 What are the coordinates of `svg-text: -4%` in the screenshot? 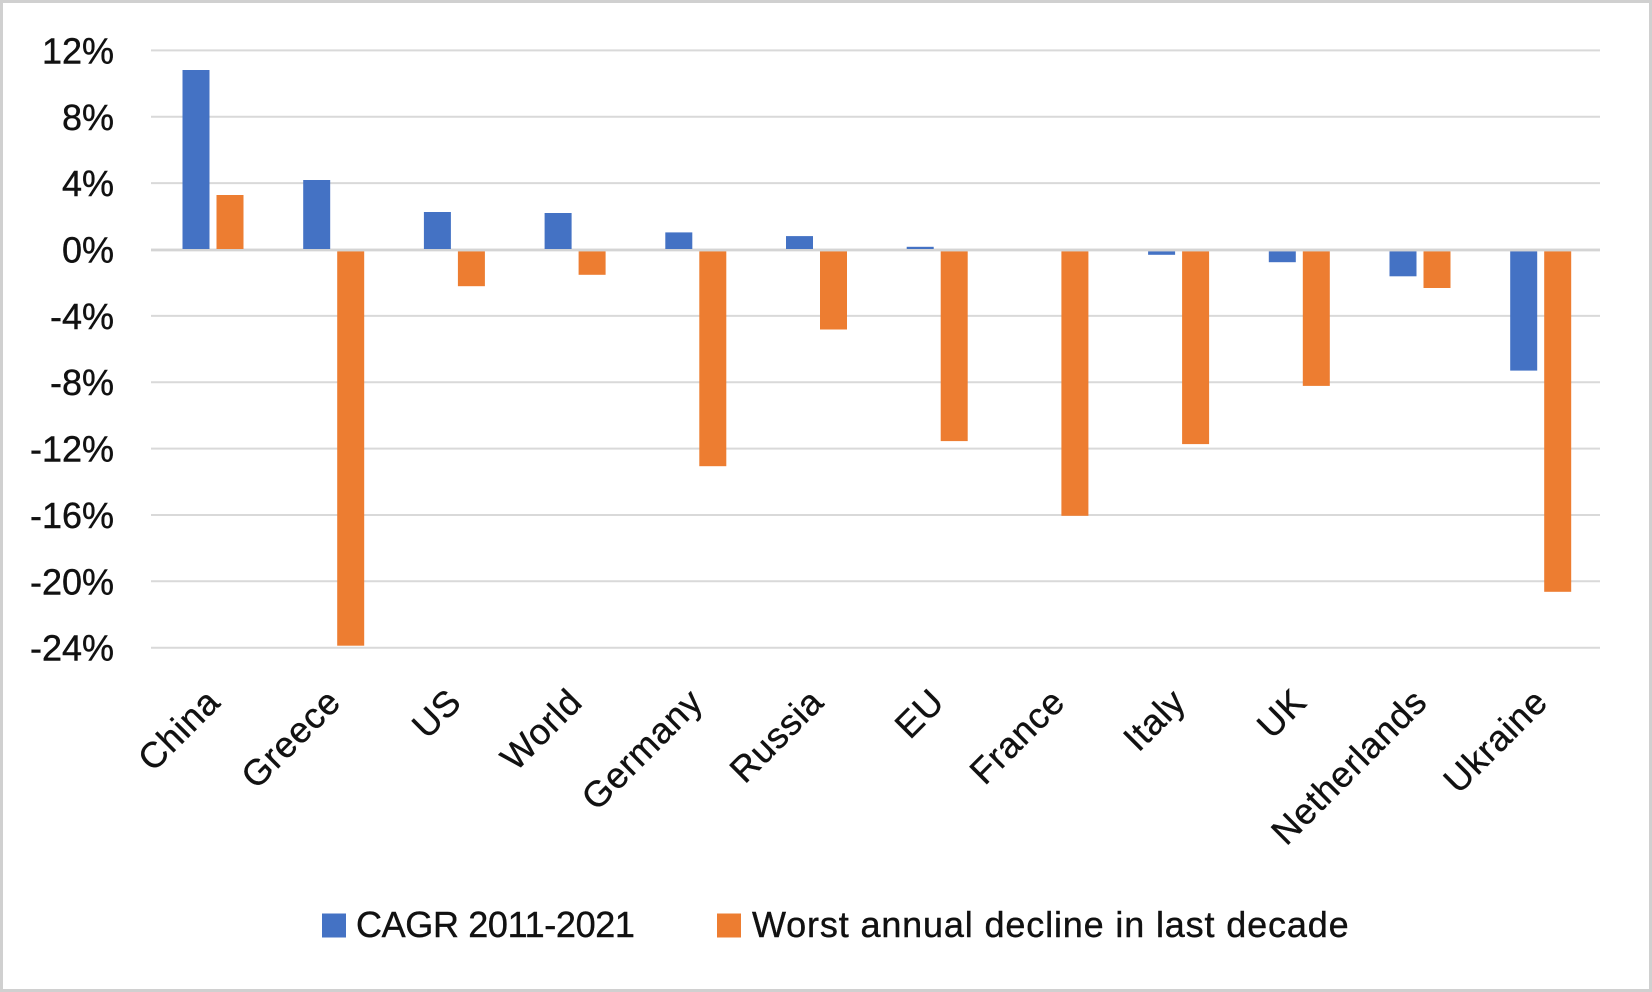 It's located at (82, 316).